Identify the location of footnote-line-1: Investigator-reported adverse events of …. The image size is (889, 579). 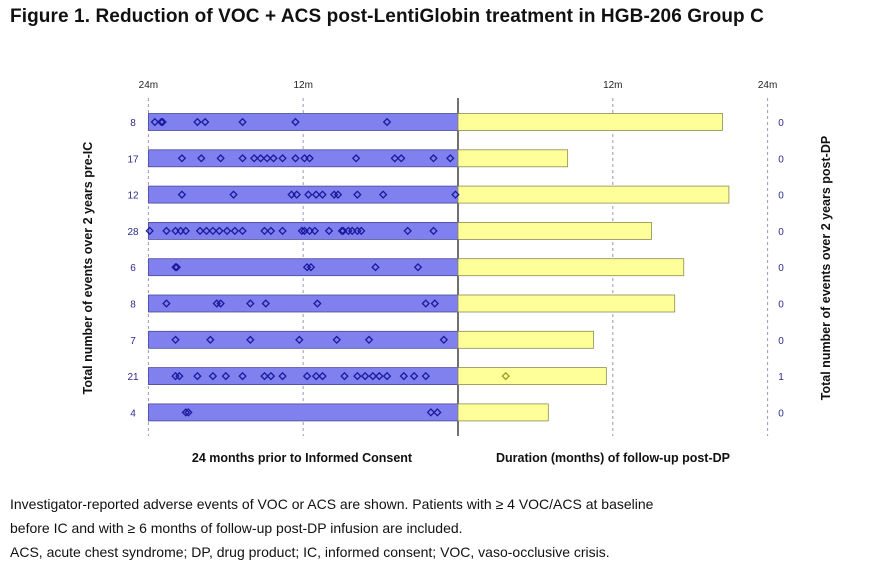
(332, 504).